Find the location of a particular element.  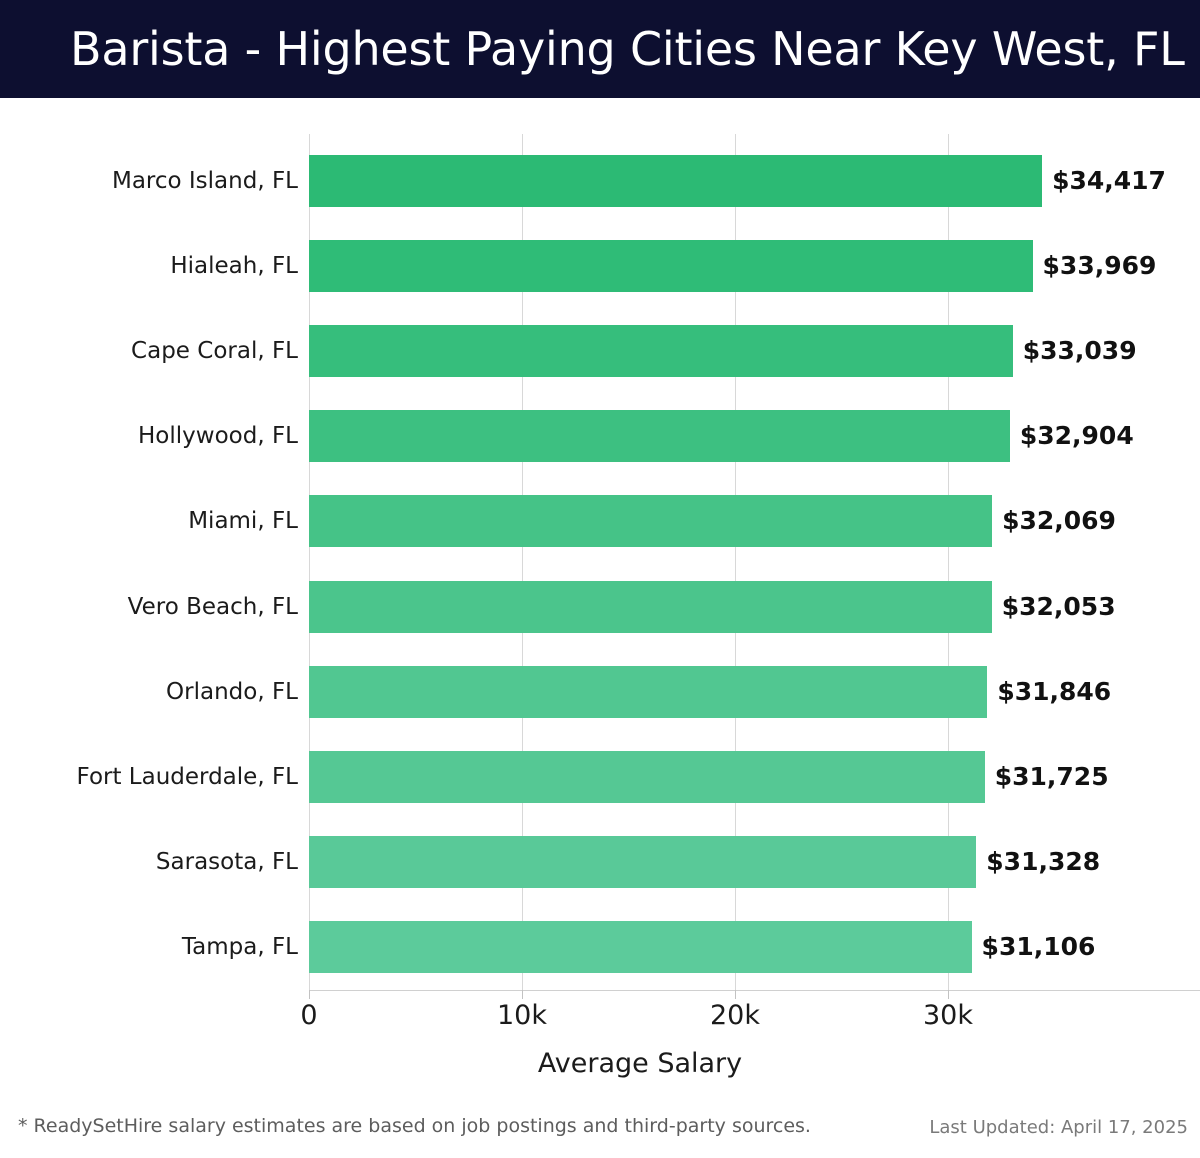

bar-row: Orlando, FL $31,846 is located at coordinates (600, 691).